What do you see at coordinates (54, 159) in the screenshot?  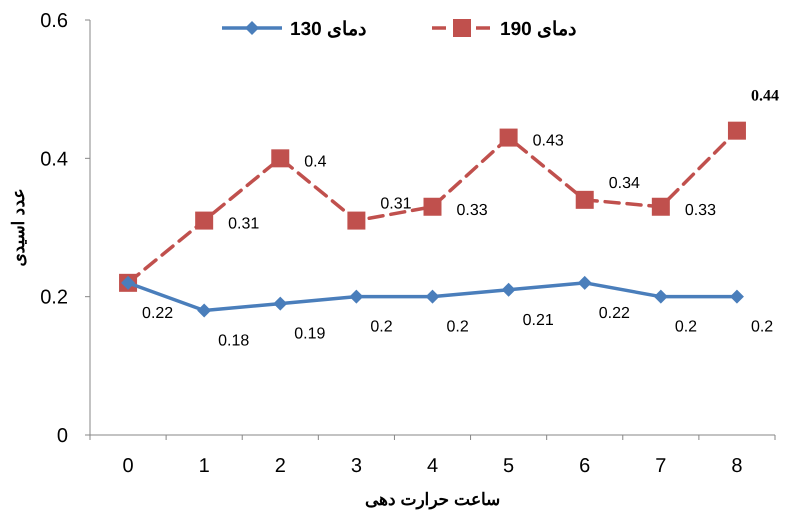 I see `y-tick-label: 0.4` at bounding box center [54, 159].